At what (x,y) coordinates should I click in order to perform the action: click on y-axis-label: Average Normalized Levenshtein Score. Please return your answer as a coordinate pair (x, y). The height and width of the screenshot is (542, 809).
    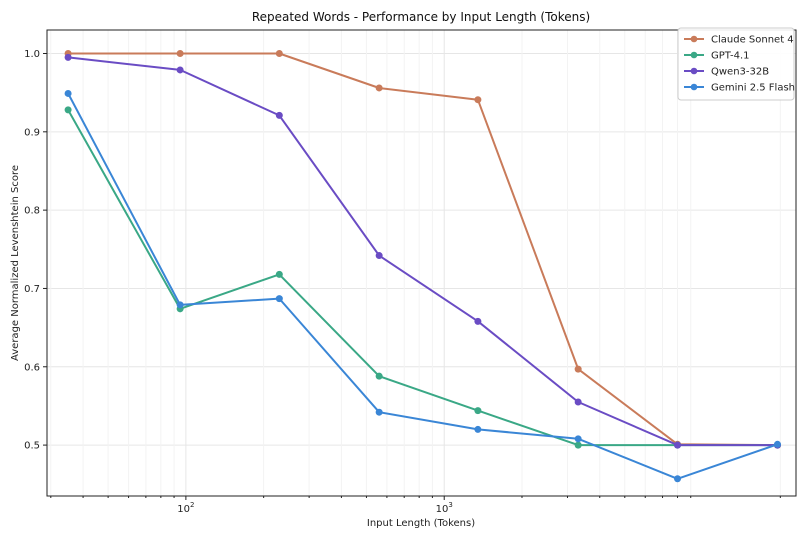
    Looking at the image, I should click on (15, 263).